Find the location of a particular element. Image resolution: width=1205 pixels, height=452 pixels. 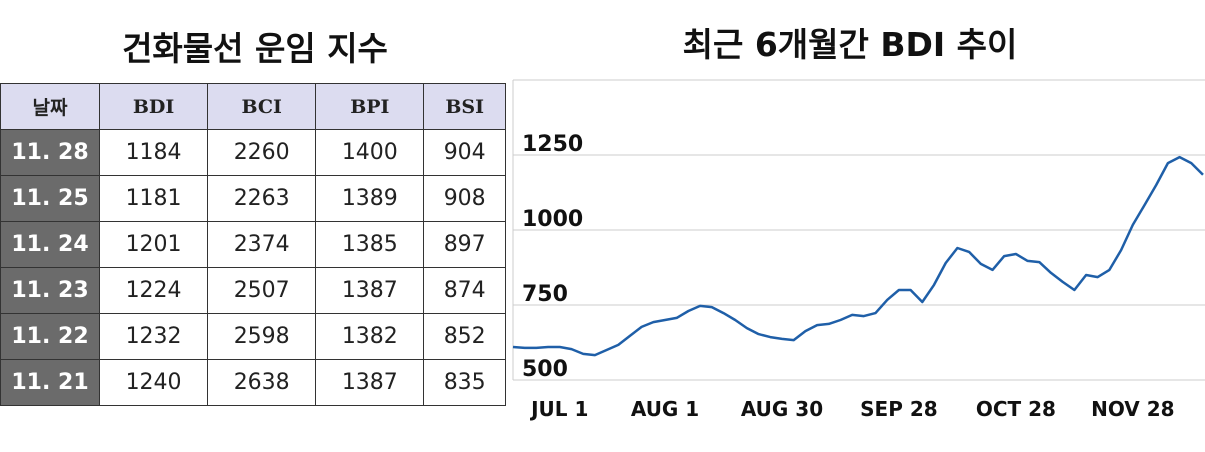

value-cell: 1389 is located at coordinates (370, 198).